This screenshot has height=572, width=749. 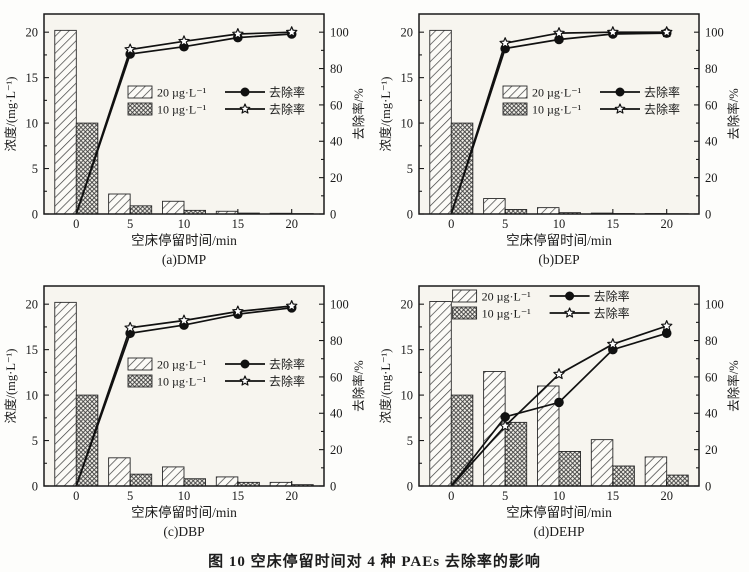 I want to click on subplot-label: (c)DBP, so click(x=183, y=531).